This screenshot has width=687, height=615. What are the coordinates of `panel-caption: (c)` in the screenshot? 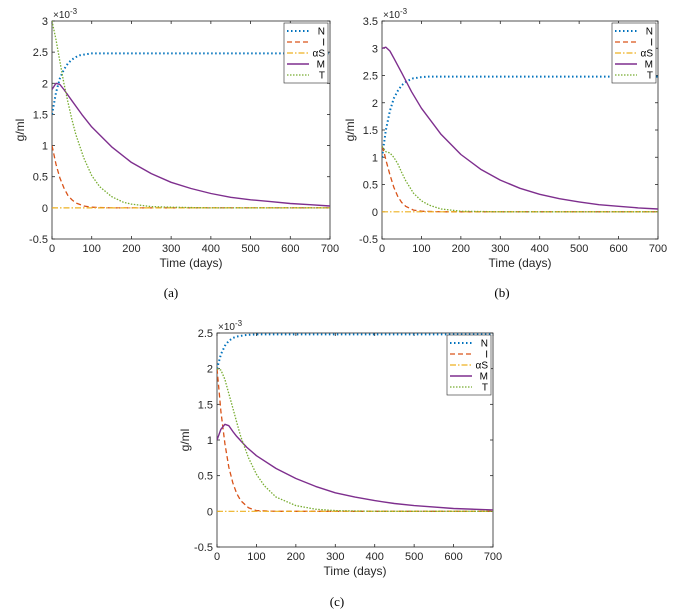 It's located at (337, 601).